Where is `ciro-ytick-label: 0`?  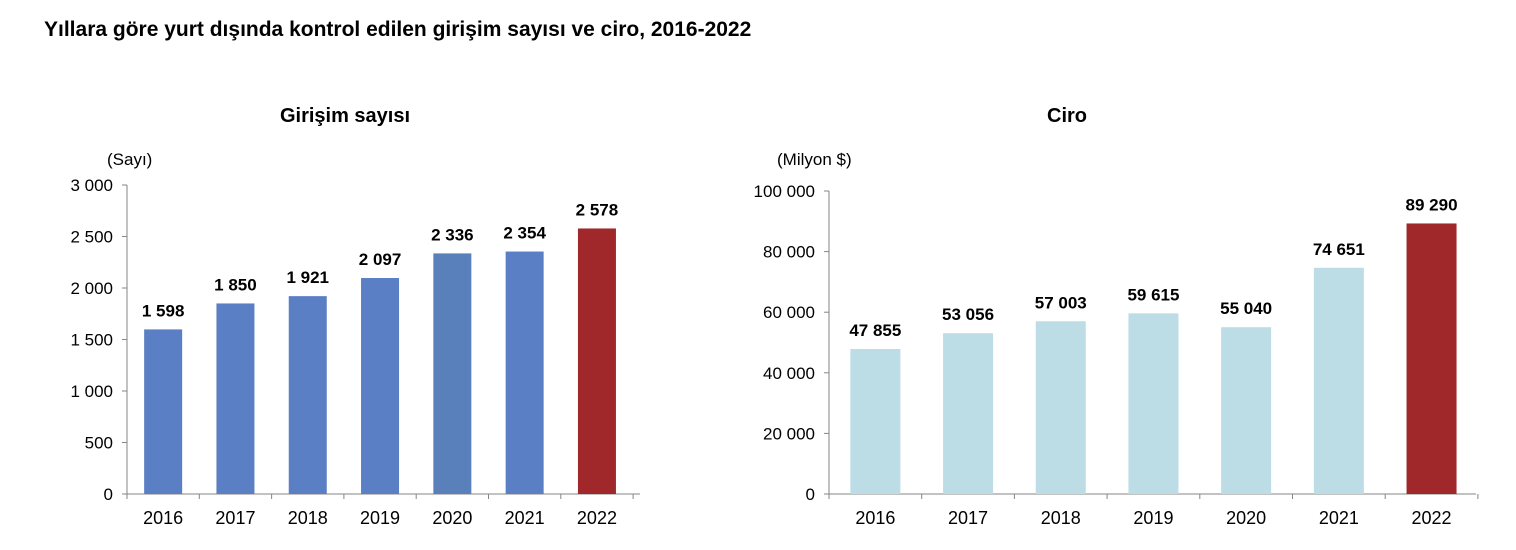 ciro-ytick-label: 0 is located at coordinates (810, 494).